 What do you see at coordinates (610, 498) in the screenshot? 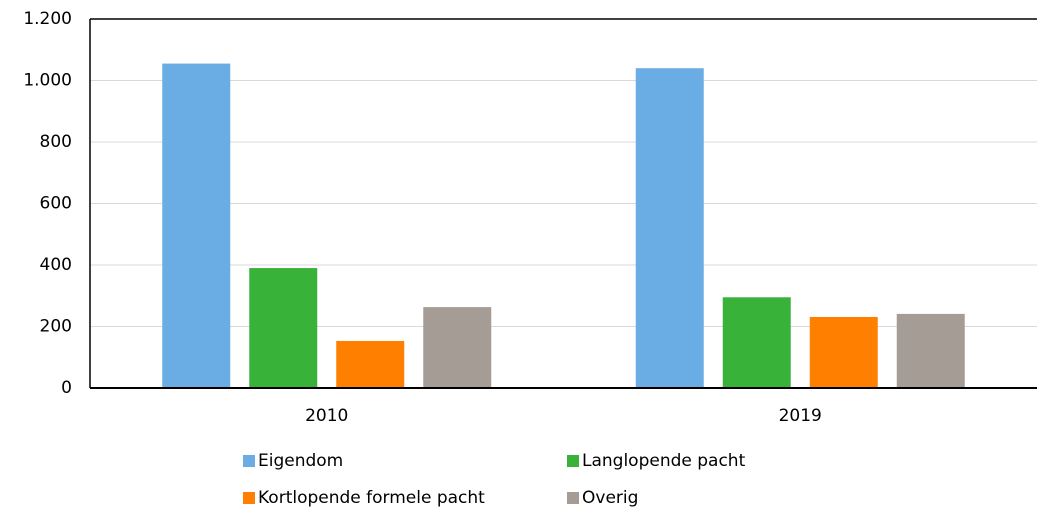
I see `legend-label: Overig` at bounding box center [610, 498].